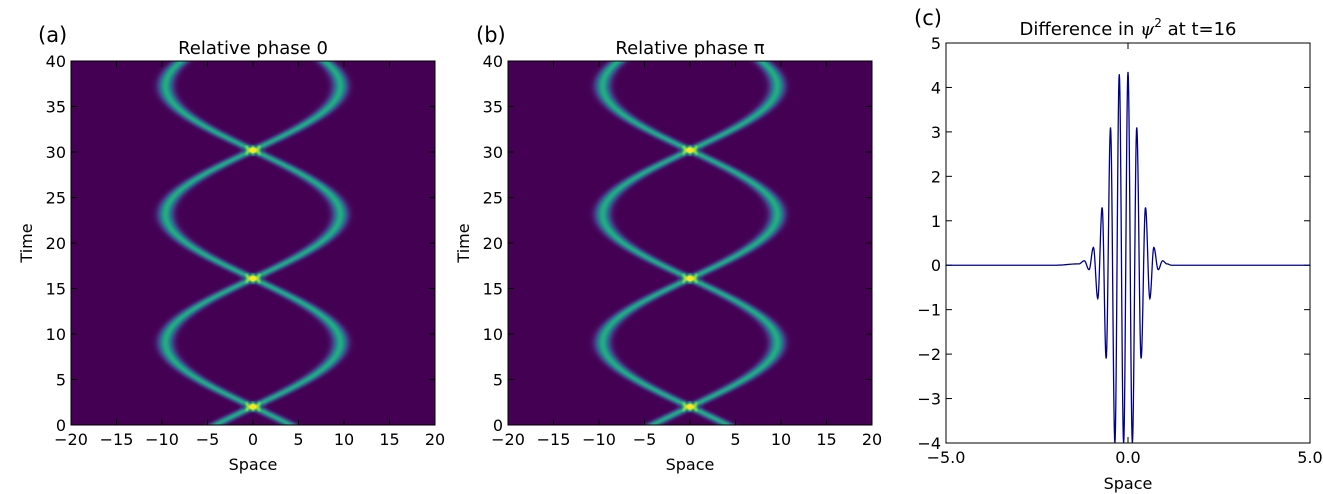 Image resolution: width=1323 pixels, height=494 pixels. What do you see at coordinates (493, 334) in the screenshot?
I see `panel-b-ytick-label-2: 10` at bounding box center [493, 334].